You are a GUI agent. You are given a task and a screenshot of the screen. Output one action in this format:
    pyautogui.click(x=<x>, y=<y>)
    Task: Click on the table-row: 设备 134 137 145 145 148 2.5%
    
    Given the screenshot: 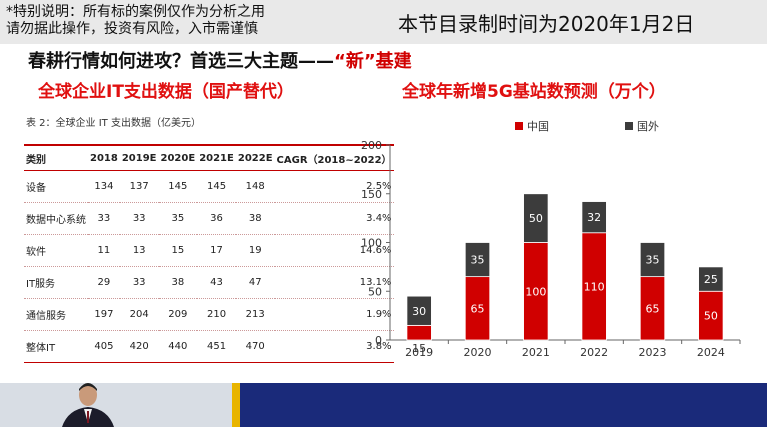 What is the action you would take?
    pyautogui.click(x=209, y=186)
    